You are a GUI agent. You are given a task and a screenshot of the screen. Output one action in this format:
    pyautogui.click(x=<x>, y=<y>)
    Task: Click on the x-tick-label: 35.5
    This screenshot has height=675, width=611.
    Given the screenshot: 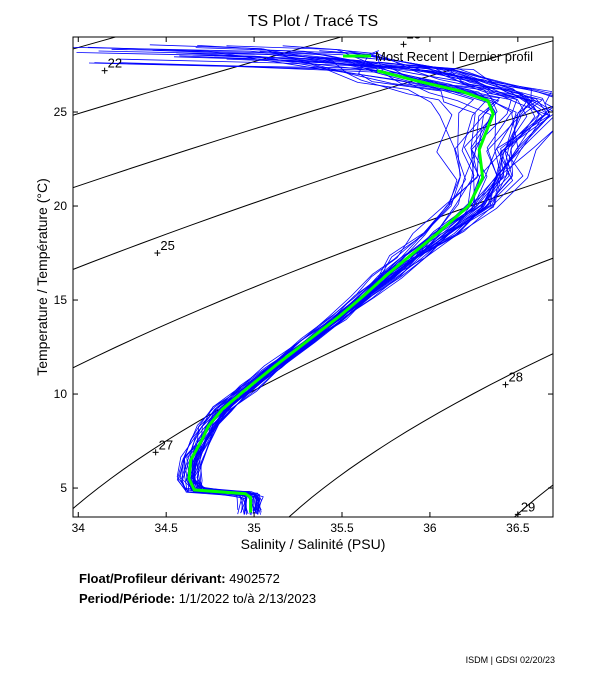 What is the action you would take?
    pyautogui.click(x=342, y=528)
    